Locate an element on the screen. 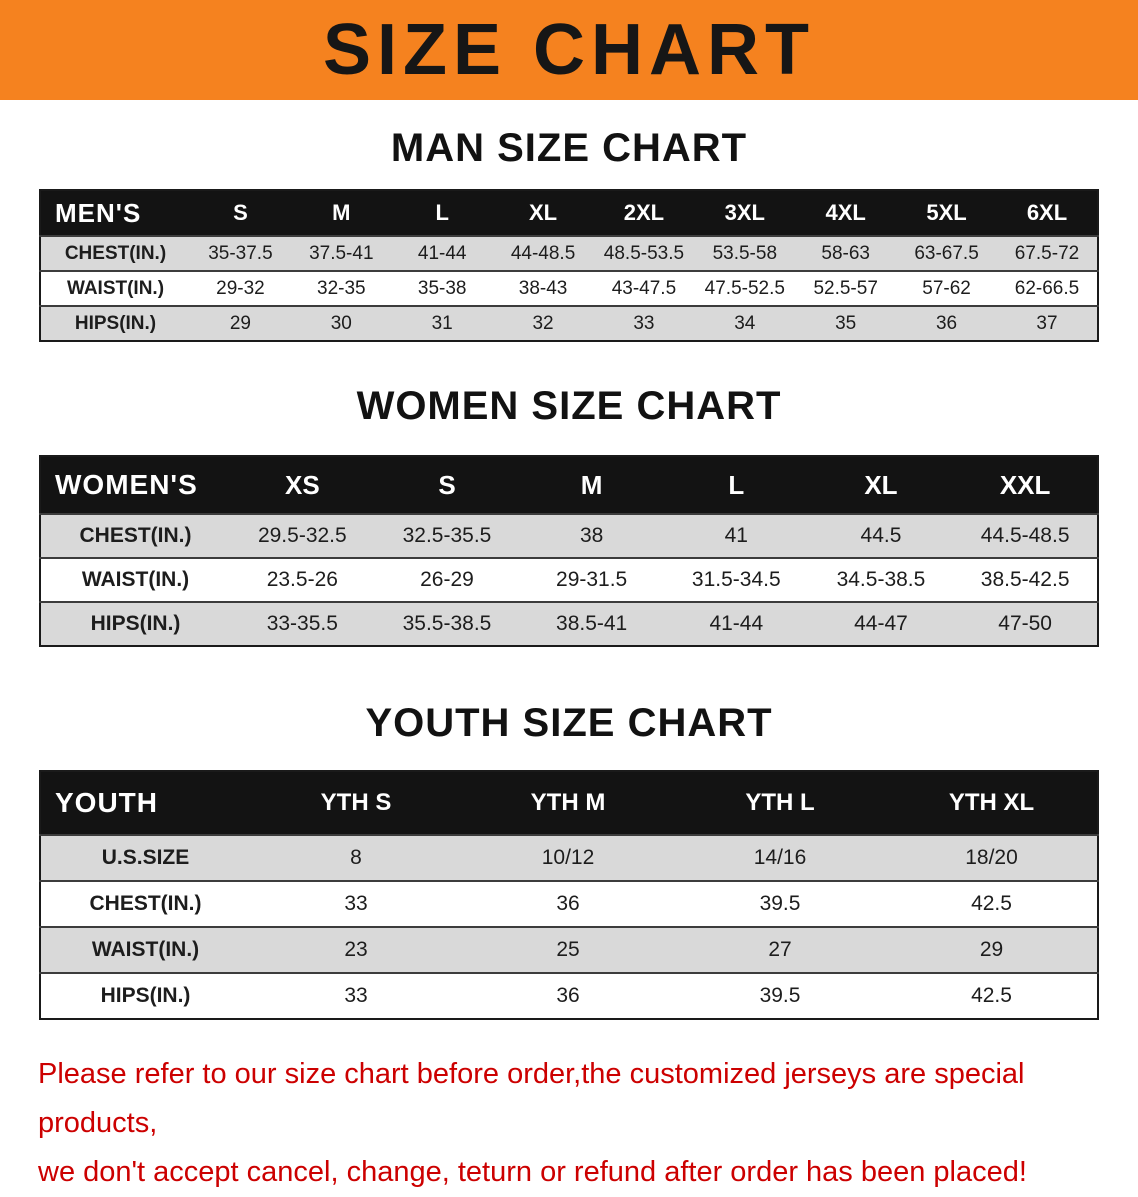 This screenshot has height=1197, width=1138. table-cell: 32.5-35.5 is located at coordinates (447, 535).